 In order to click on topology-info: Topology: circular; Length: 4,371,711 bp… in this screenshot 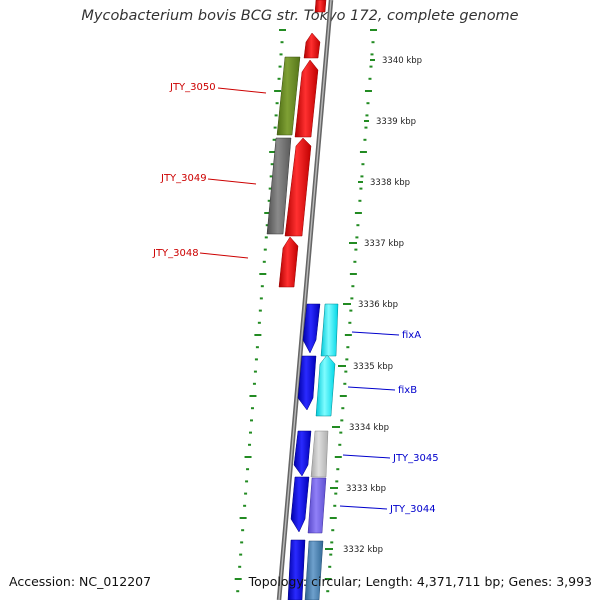, I will do `click(420, 581)`.